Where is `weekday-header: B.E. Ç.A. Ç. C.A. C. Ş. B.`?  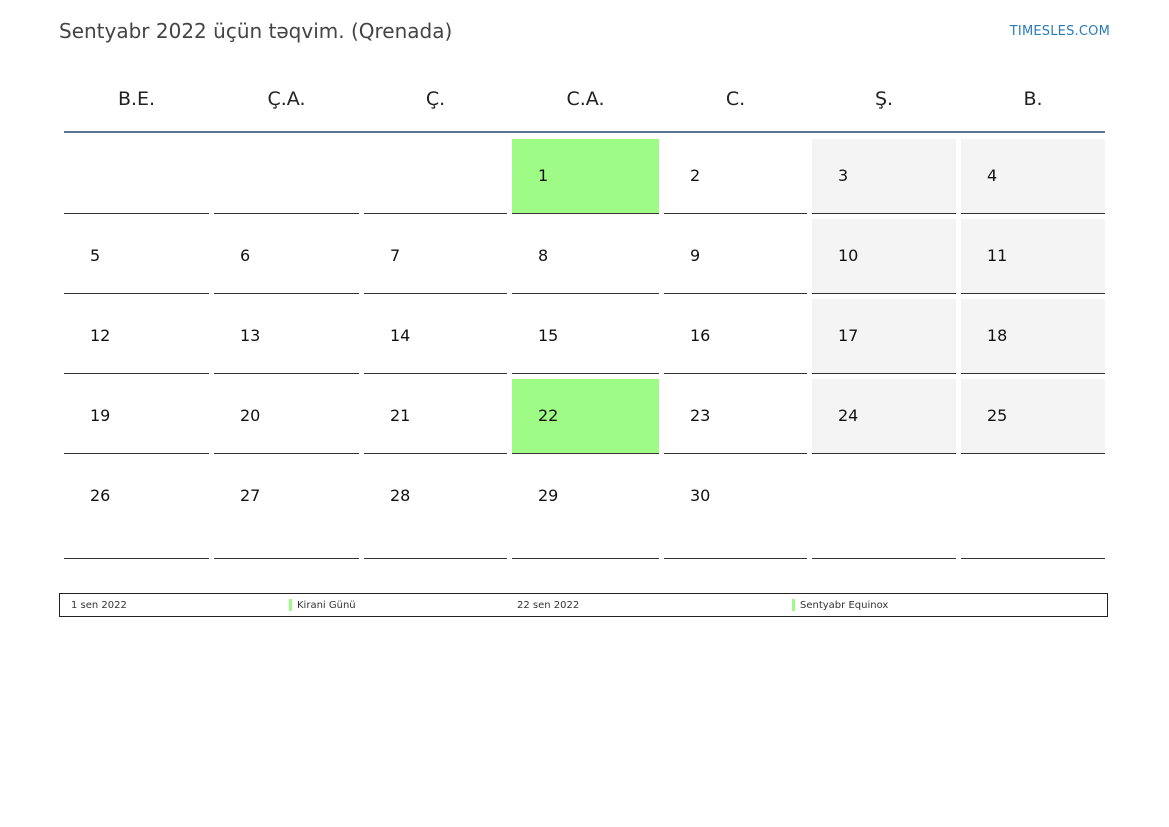
weekday-header: B.E. Ç.A. Ç. C.A. C. Ş. B. is located at coordinates (584, 109).